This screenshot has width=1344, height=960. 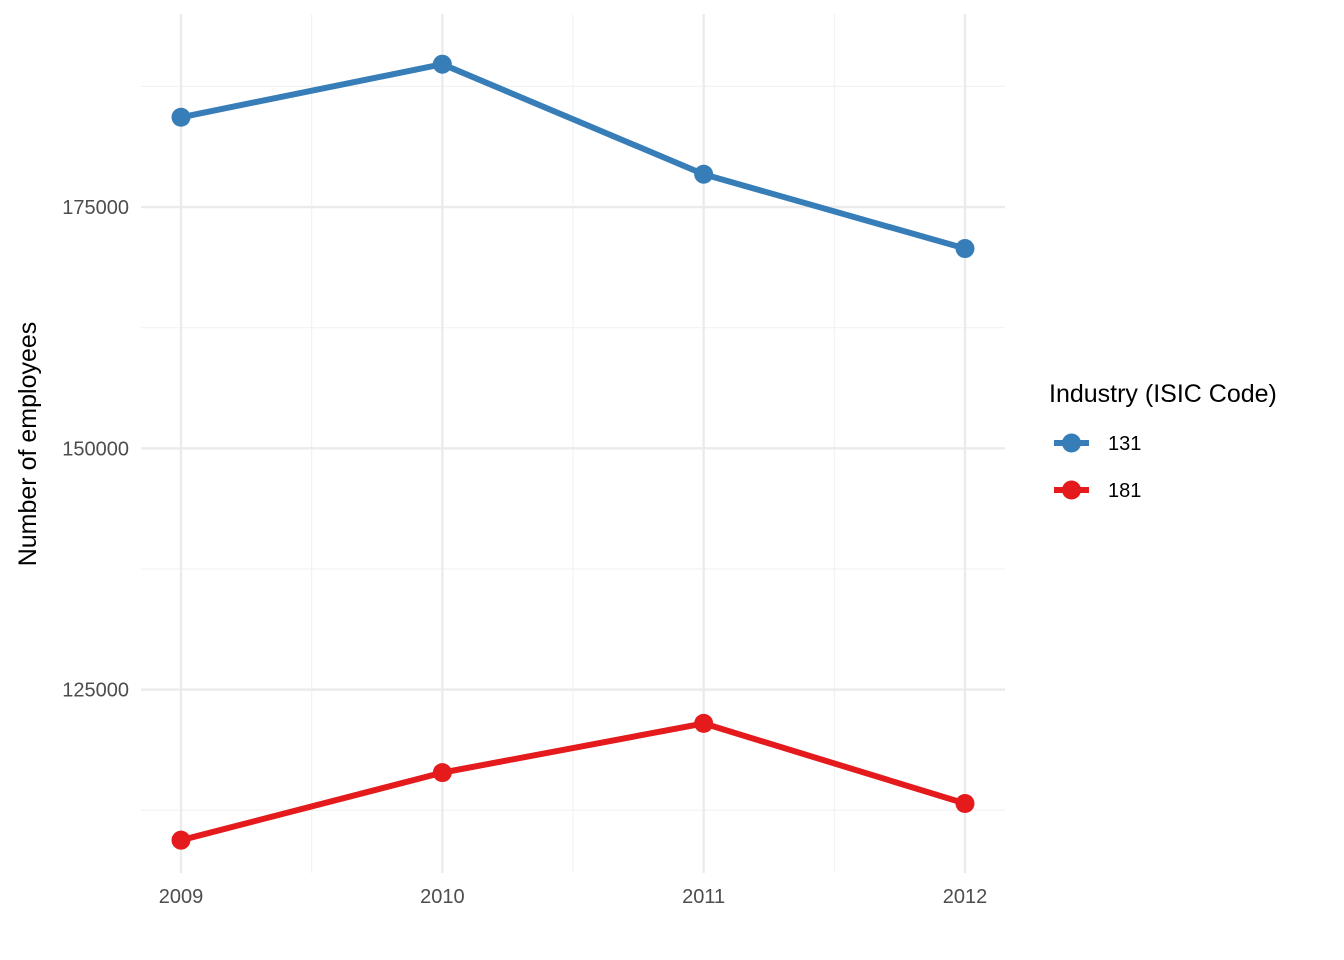 What do you see at coordinates (181, 897) in the screenshot?
I see `x-tick-label: 2009` at bounding box center [181, 897].